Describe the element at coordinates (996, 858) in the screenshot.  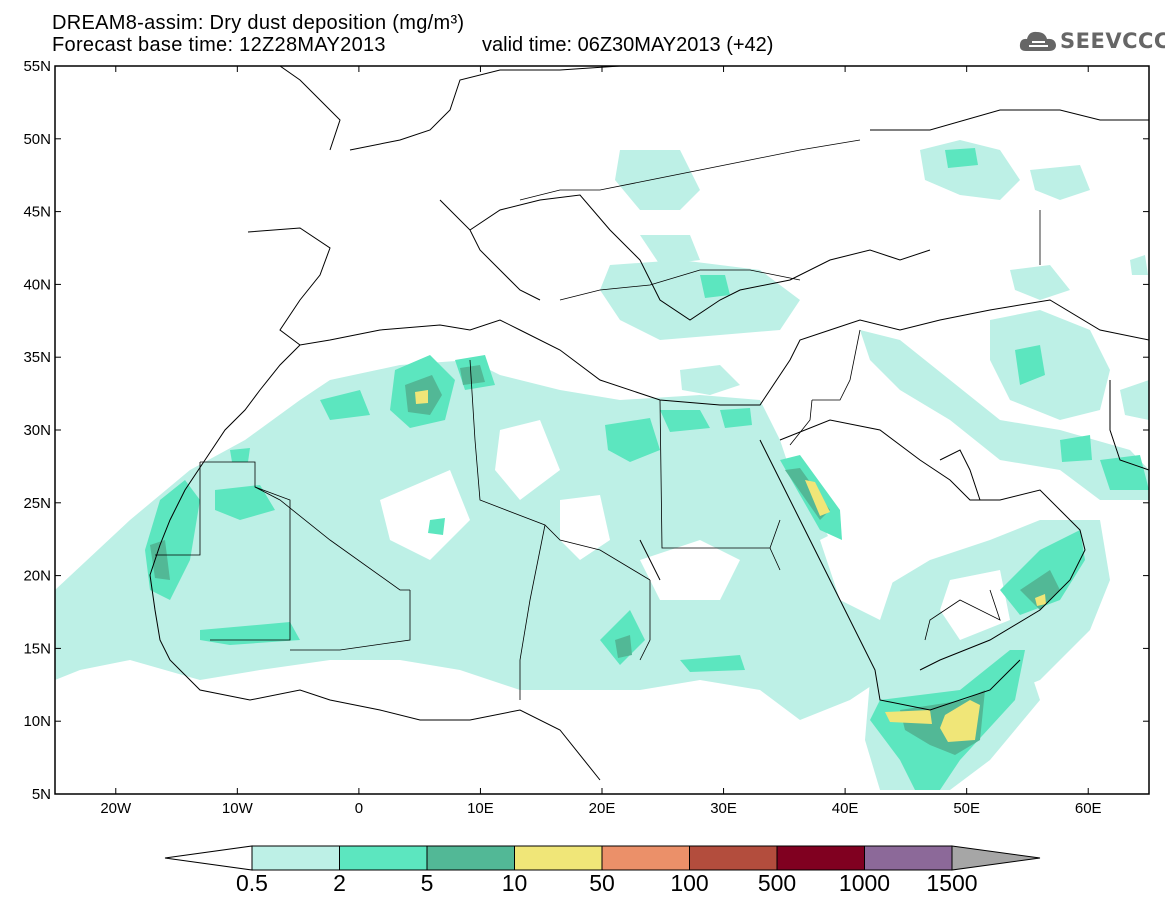
I see `colorbar-high-arrow` at that location.